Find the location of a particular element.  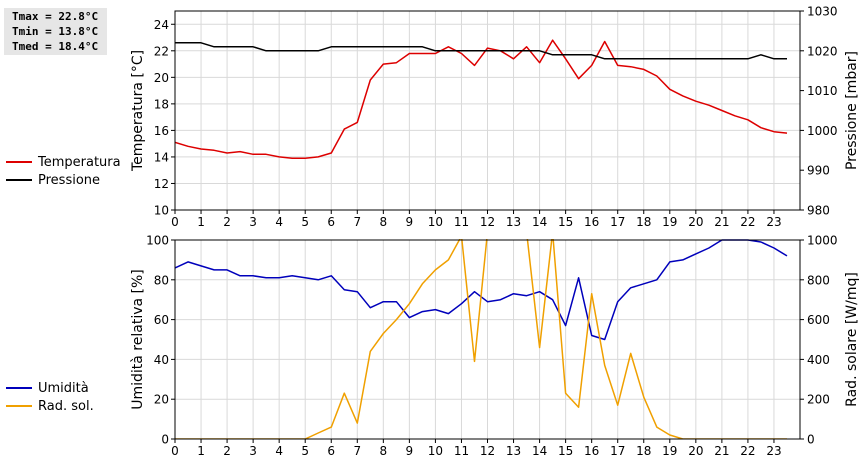

panel2-xtick-label-12: 12 is located at coordinates (487, 451).